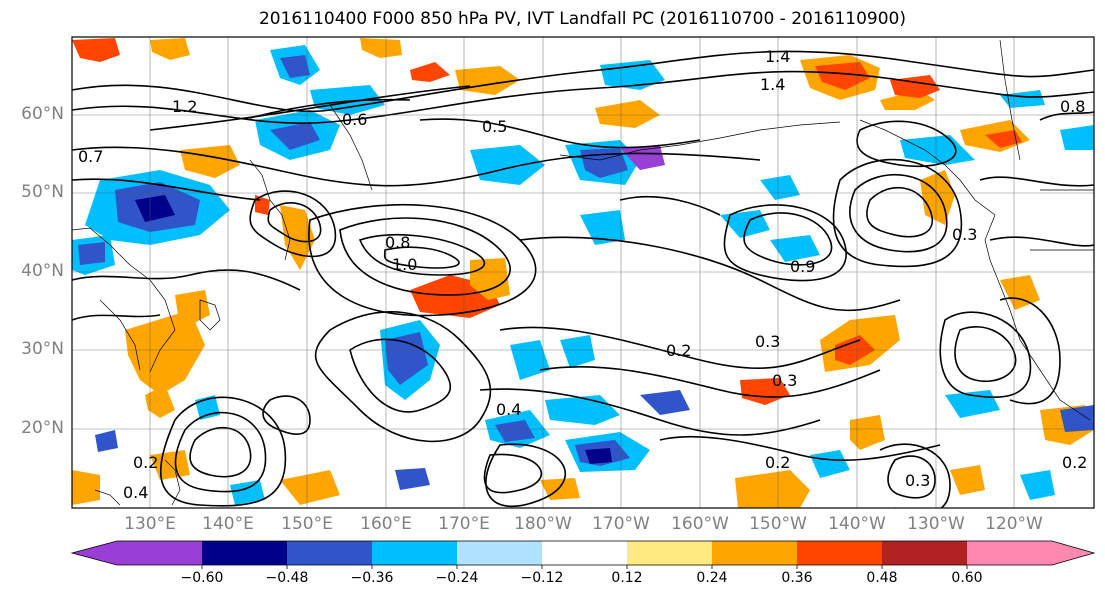 Image resolution: width=1105 pixels, height=601 pixels. I want to click on lon-label: 160°W, so click(700, 524).